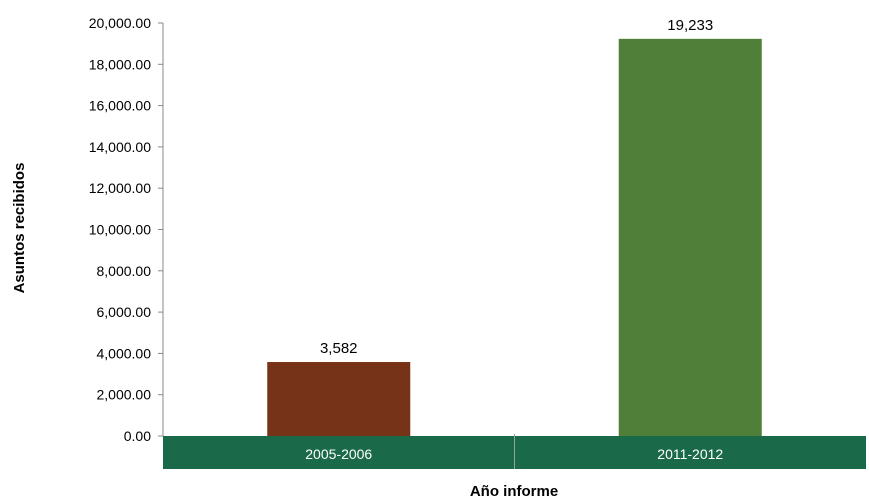 This screenshot has width=869, height=504. What do you see at coordinates (339, 348) in the screenshot?
I see `data-label: 3,582` at bounding box center [339, 348].